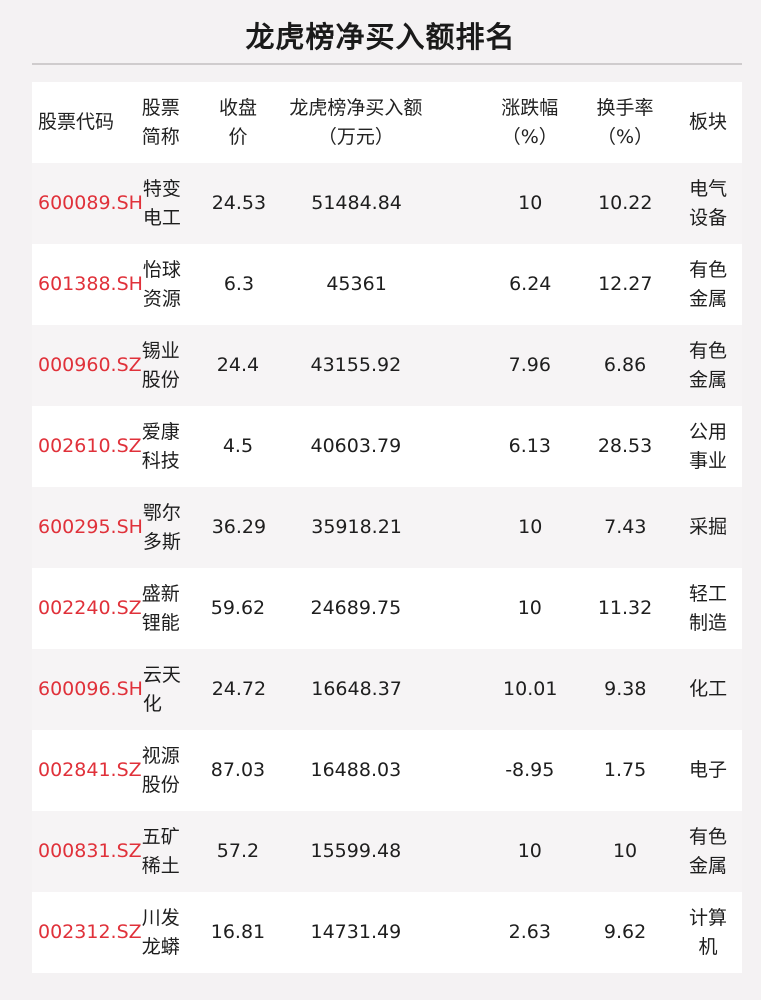 This screenshot has width=761, height=1000. Describe the element at coordinates (90, 446) in the screenshot. I see `stock-code: 002610.SZ` at that location.